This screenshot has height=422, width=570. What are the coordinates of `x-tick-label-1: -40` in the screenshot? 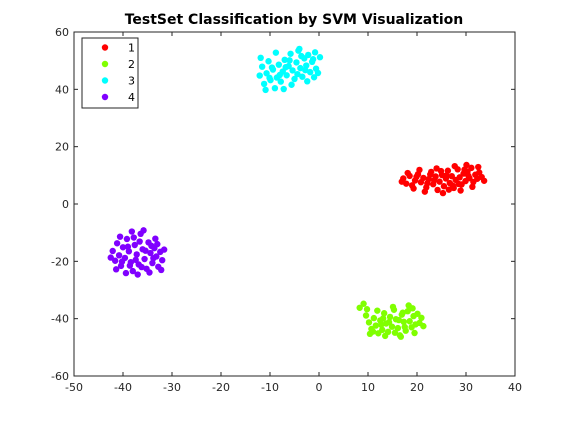 It's located at (123, 387).